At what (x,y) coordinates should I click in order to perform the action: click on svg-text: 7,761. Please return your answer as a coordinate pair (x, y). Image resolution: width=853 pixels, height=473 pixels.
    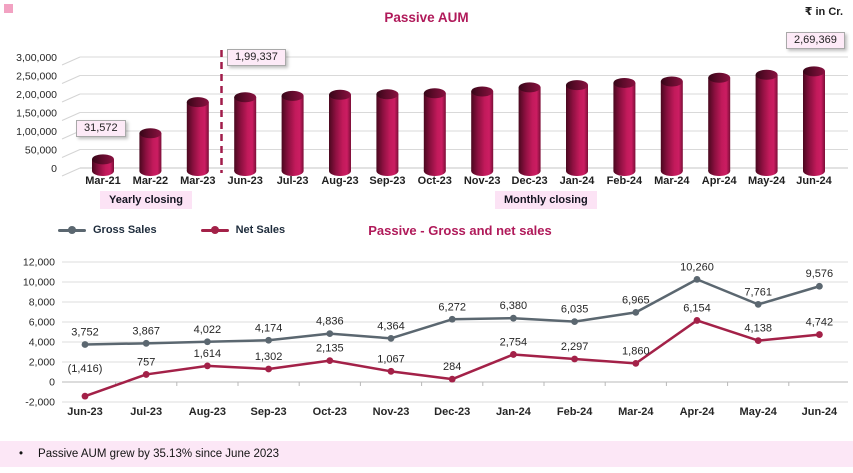
    Looking at the image, I should click on (758, 292).